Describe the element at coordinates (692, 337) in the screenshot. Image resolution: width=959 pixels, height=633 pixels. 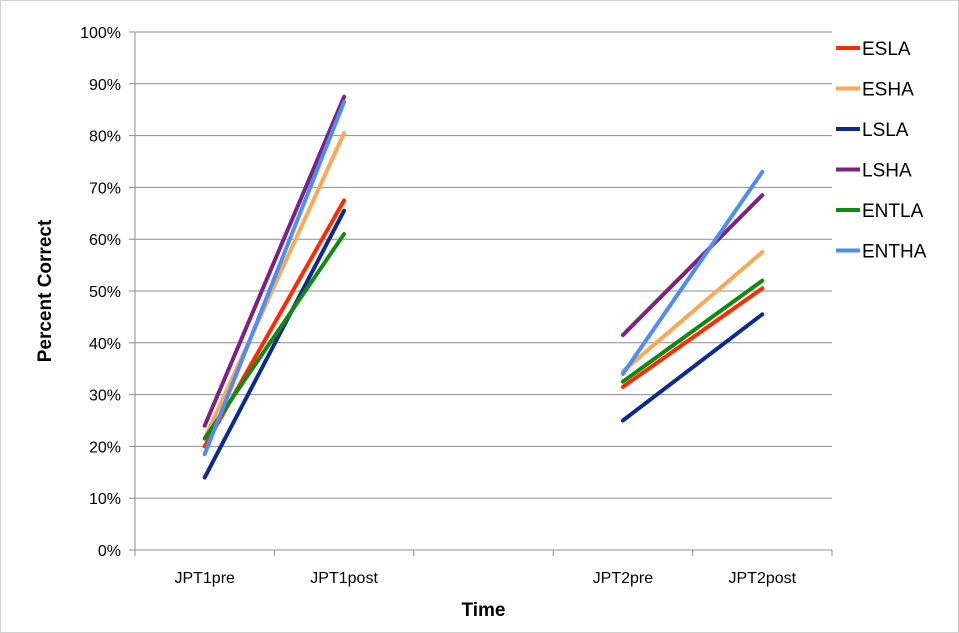
I see `series-line-esla` at that location.